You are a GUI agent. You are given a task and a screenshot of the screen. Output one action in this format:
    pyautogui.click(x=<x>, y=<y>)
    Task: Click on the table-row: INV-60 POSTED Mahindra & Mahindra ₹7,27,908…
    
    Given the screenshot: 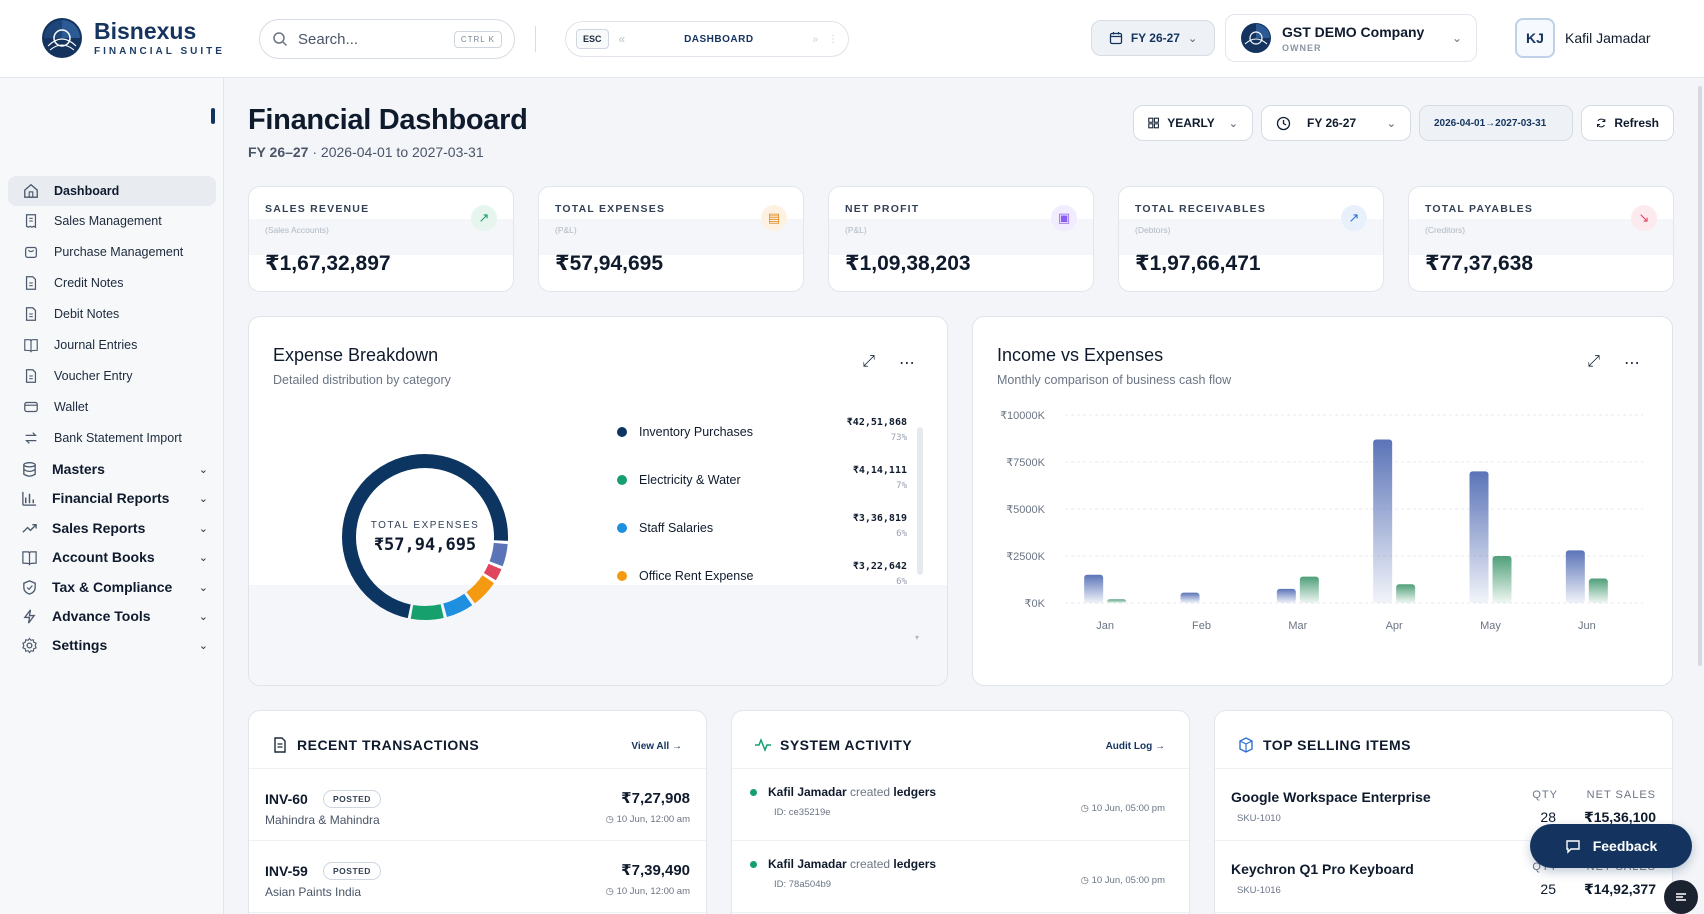 What is the action you would take?
    pyautogui.click(x=477, y=805)
    